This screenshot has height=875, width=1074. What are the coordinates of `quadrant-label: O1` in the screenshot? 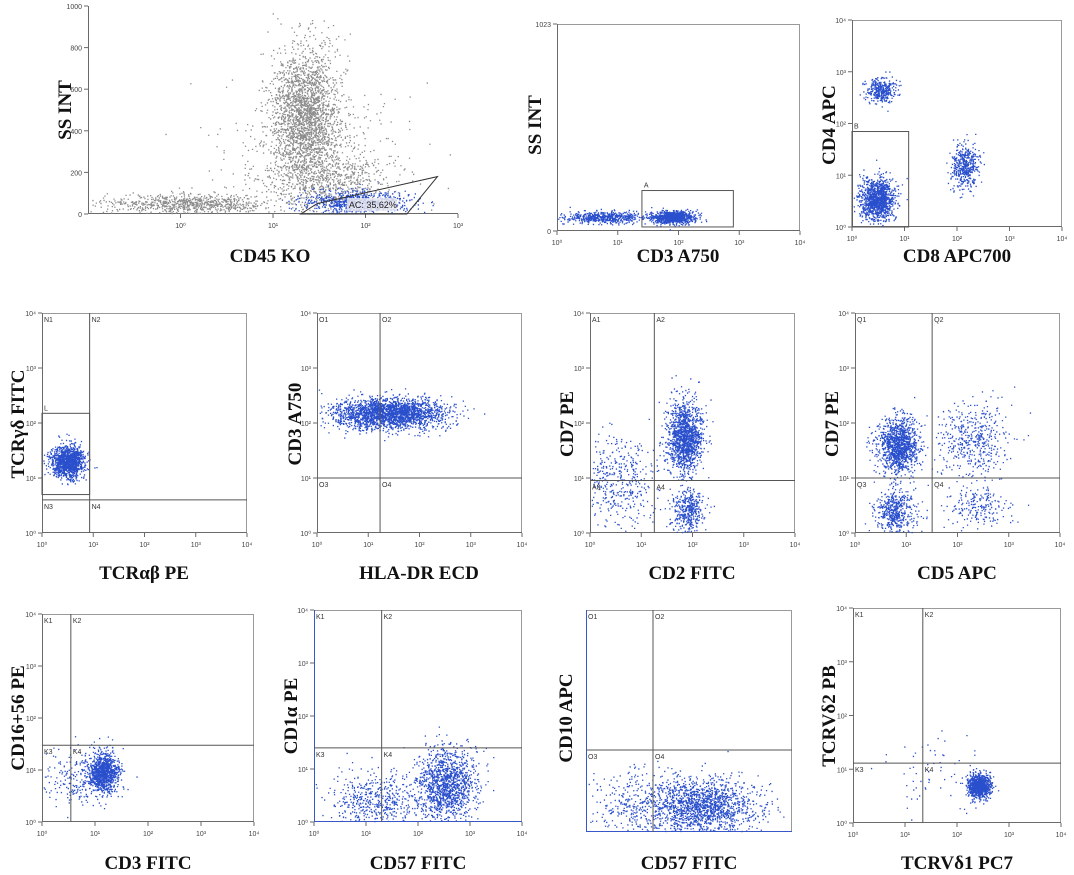 It's located at (592, 617).